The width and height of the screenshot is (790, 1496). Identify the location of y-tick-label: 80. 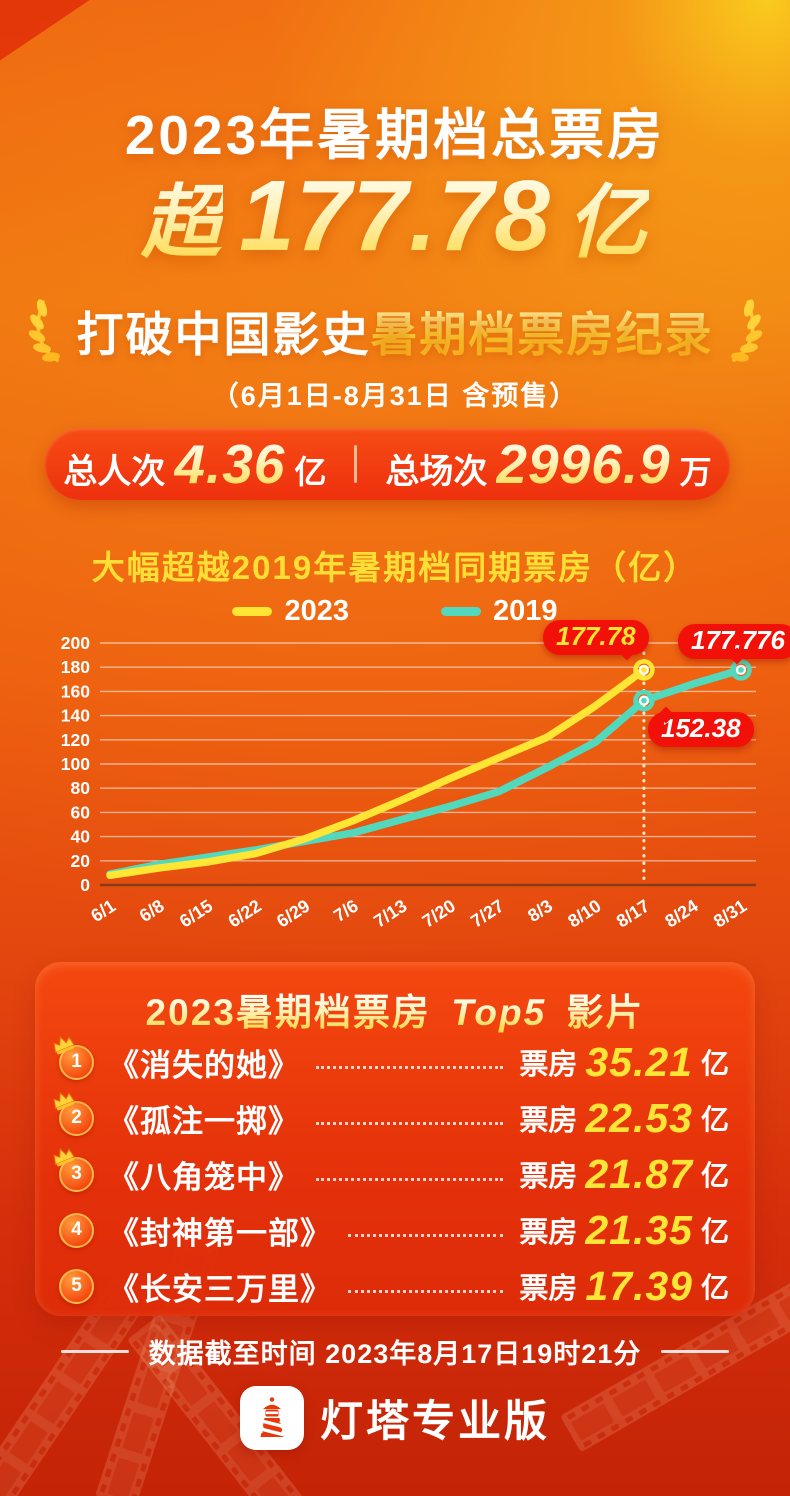
(81, 788).